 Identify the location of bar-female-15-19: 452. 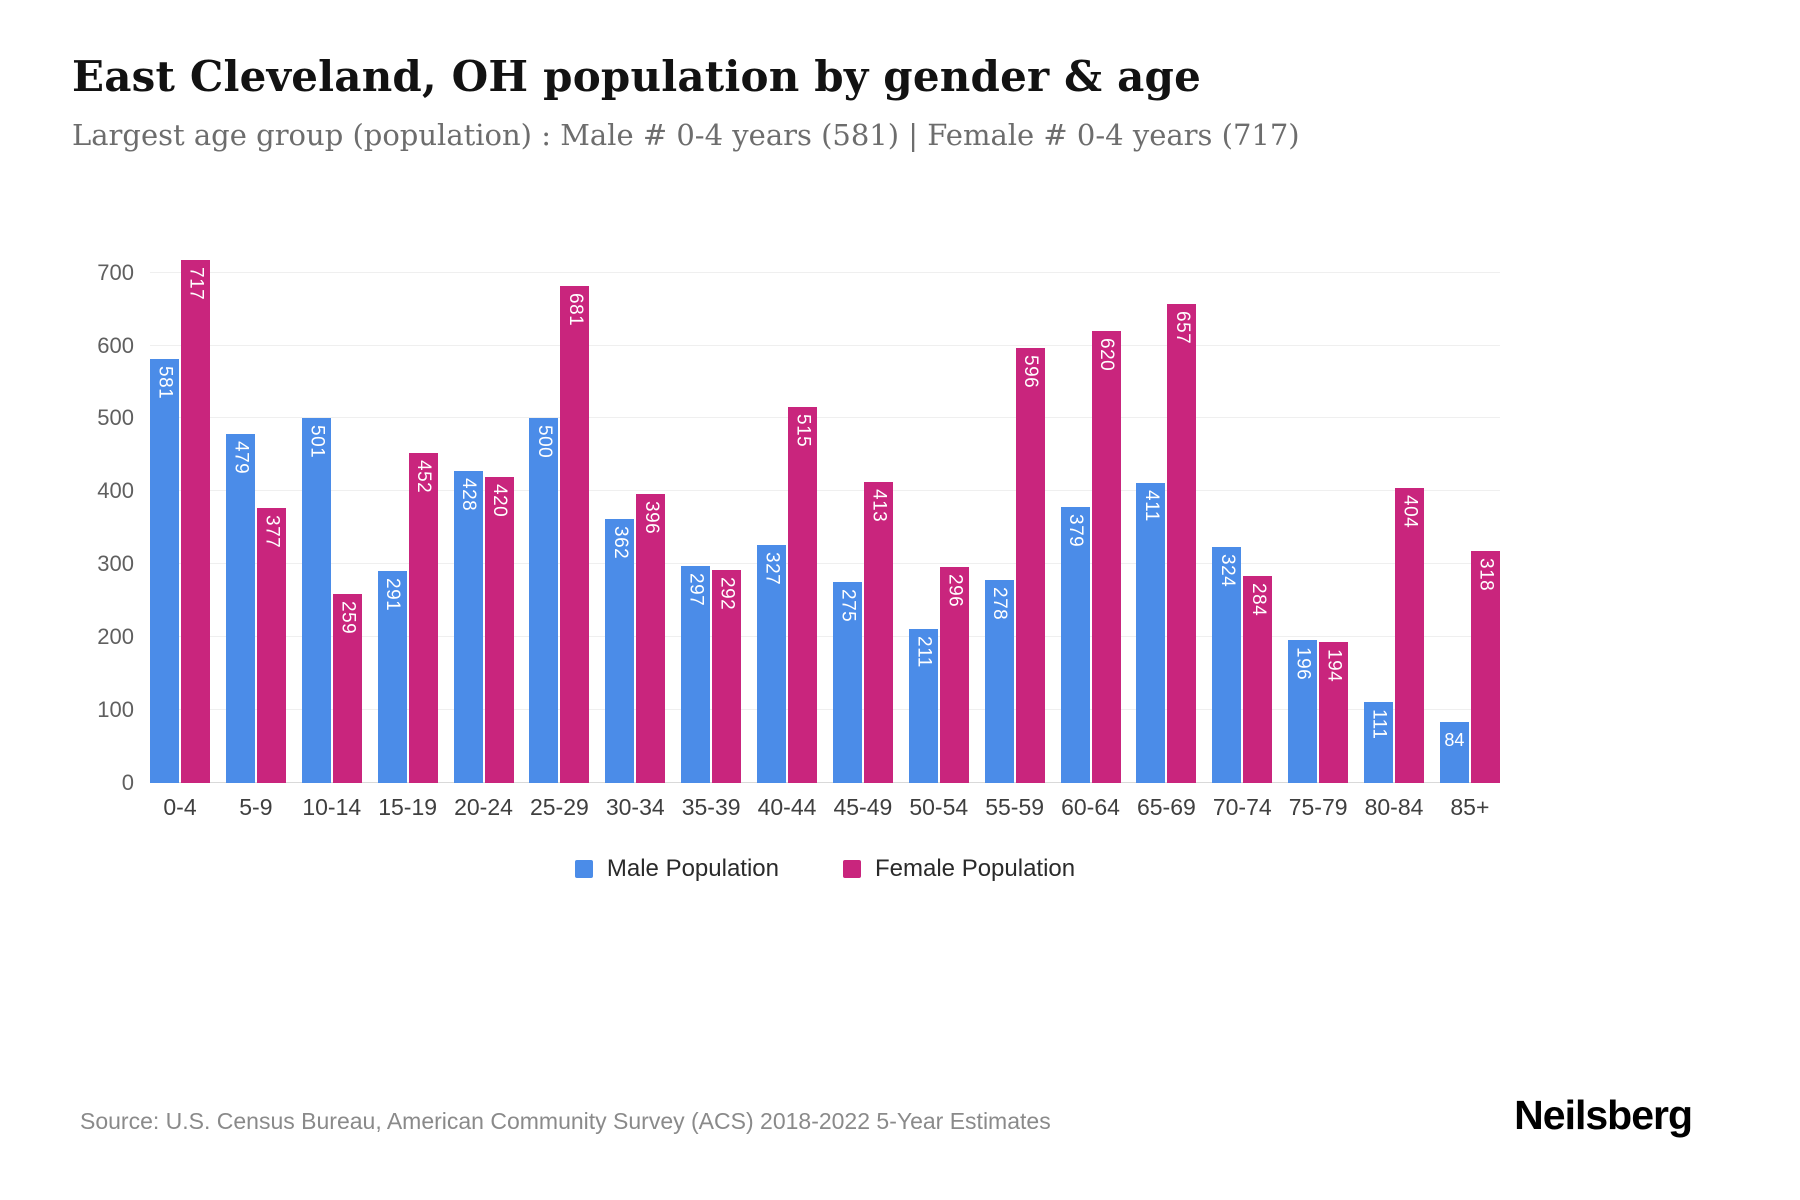
(423, 618).